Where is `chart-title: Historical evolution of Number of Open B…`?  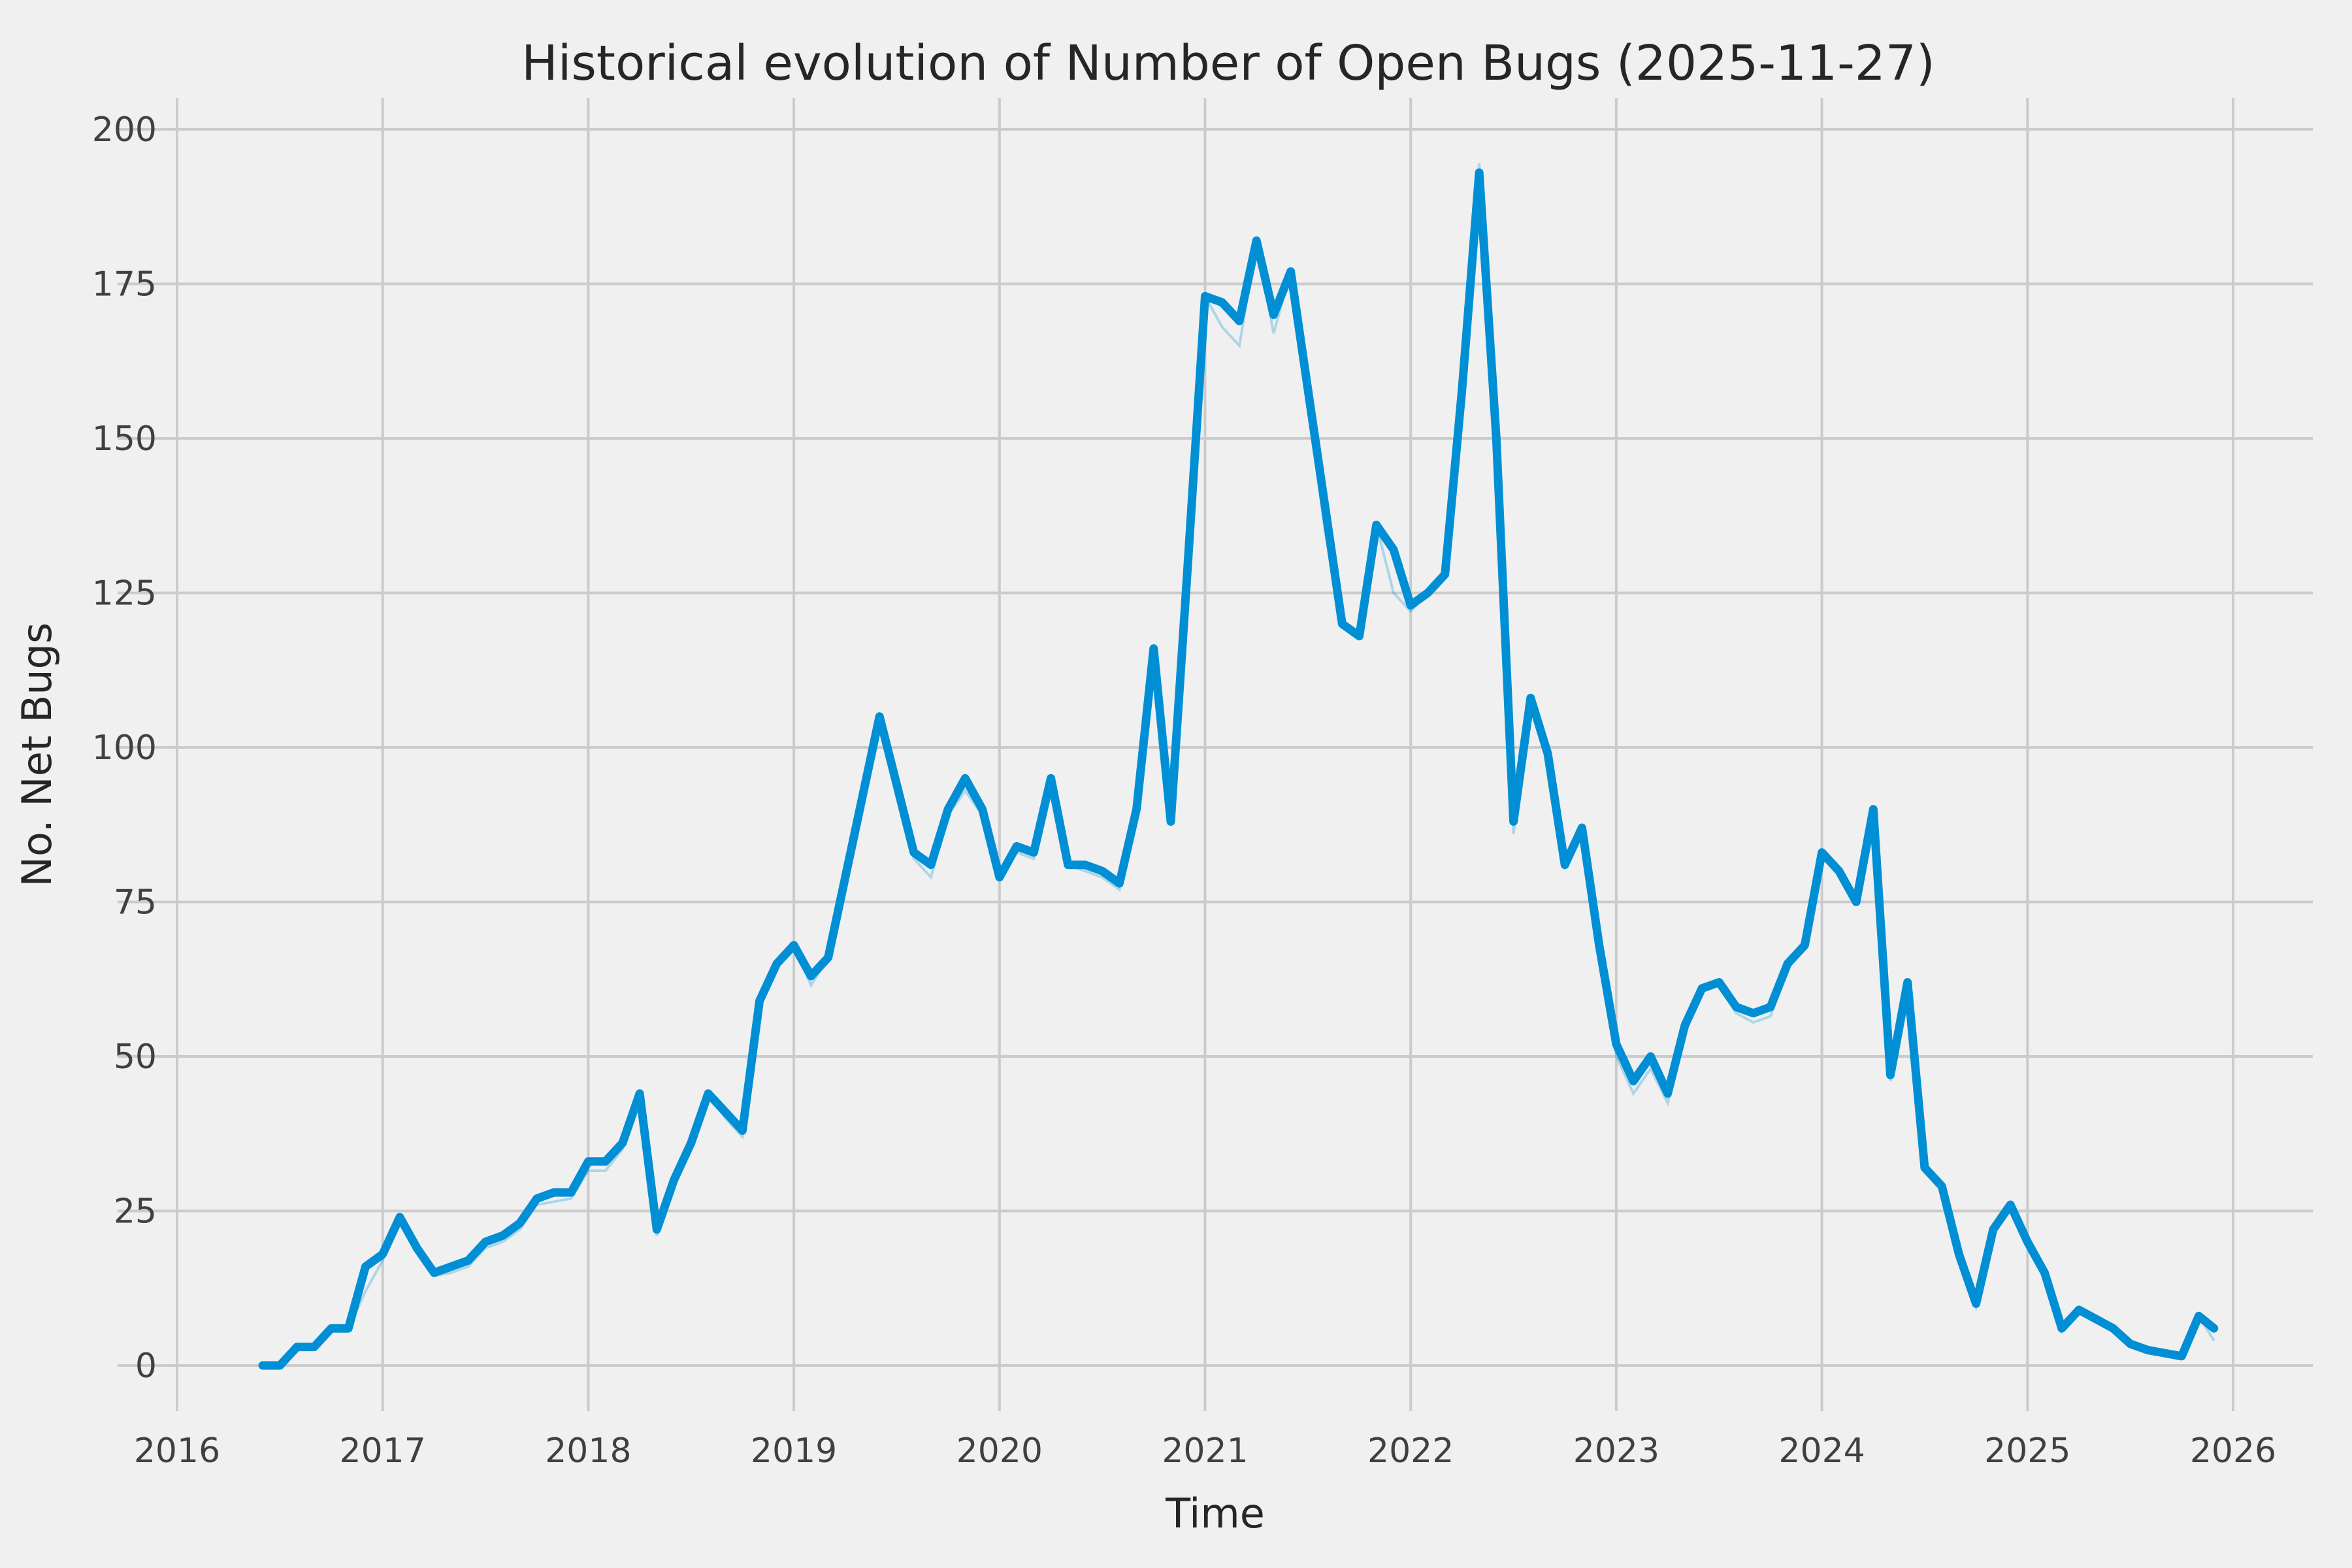
chart-title: Historical evolution of Number of Open B… is located at coordinates (1228, 63).